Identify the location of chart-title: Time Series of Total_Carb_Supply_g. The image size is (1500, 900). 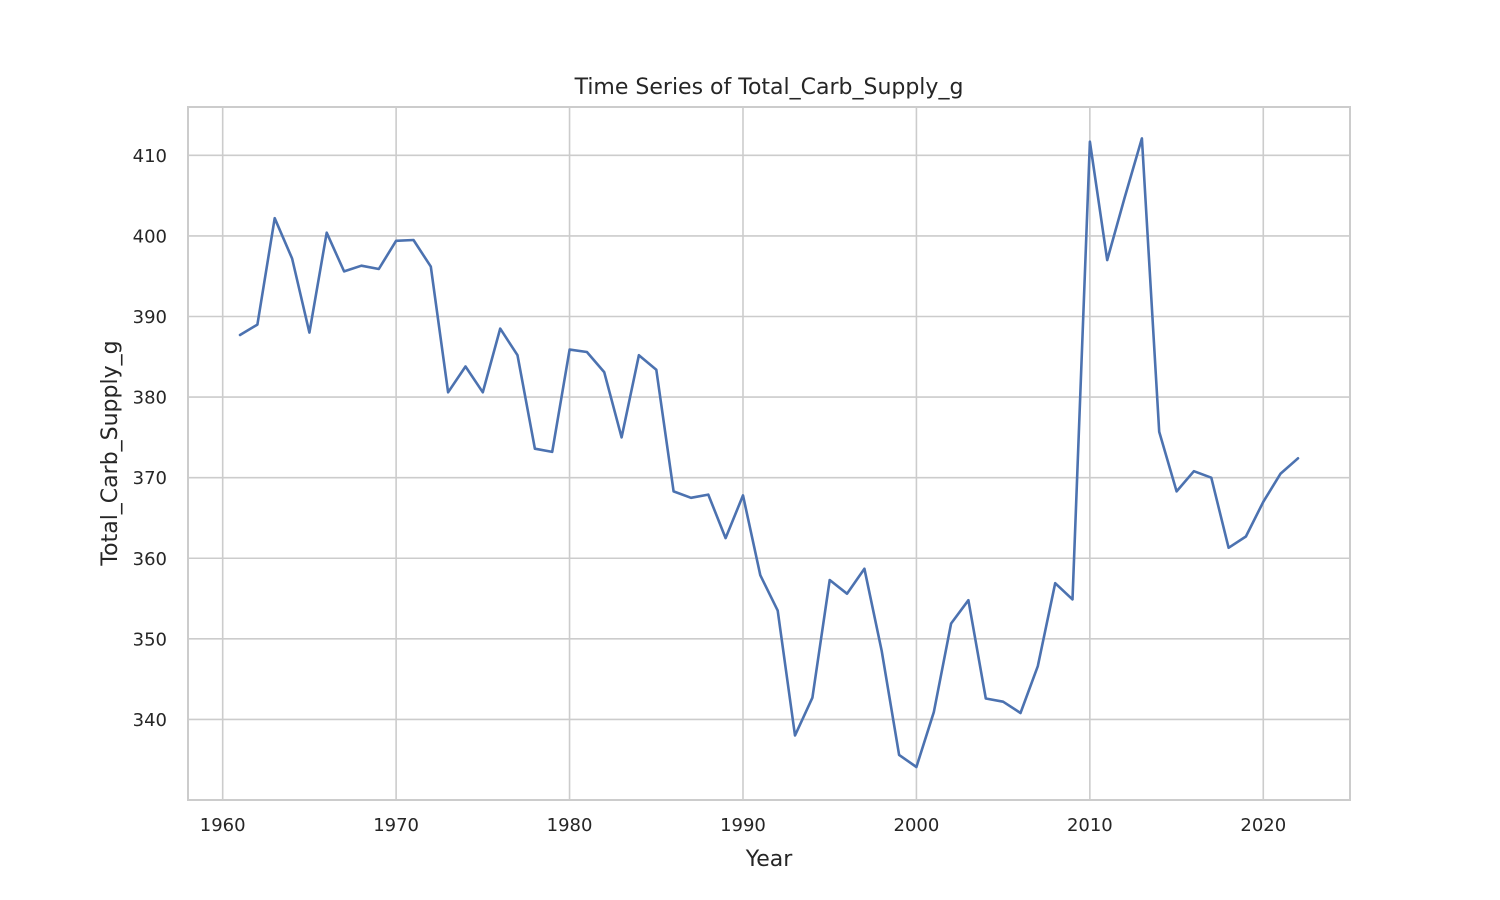
(769, 87).